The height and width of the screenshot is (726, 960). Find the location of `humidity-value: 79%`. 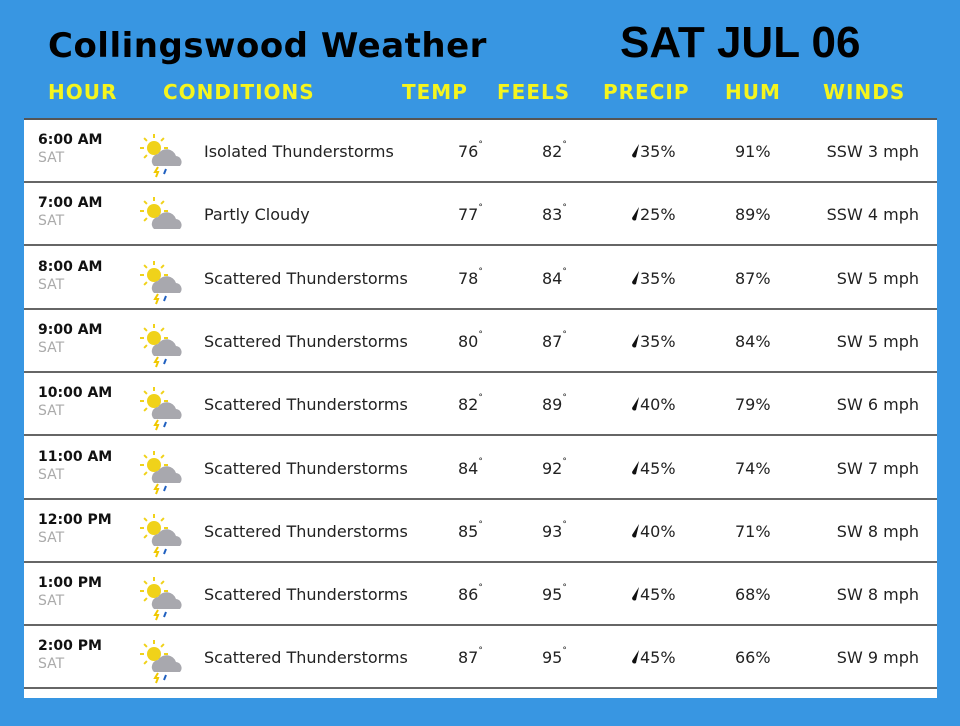

humidity-value: 79% is located at coordinates (753, 405).